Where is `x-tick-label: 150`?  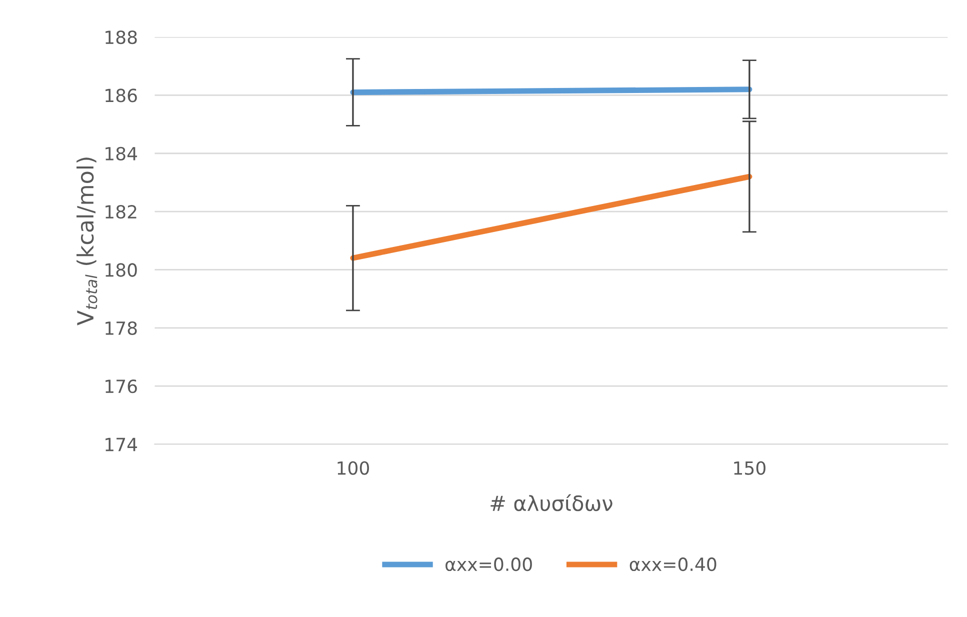
x-tick-label: 150 is located at coordinates (750, 468).